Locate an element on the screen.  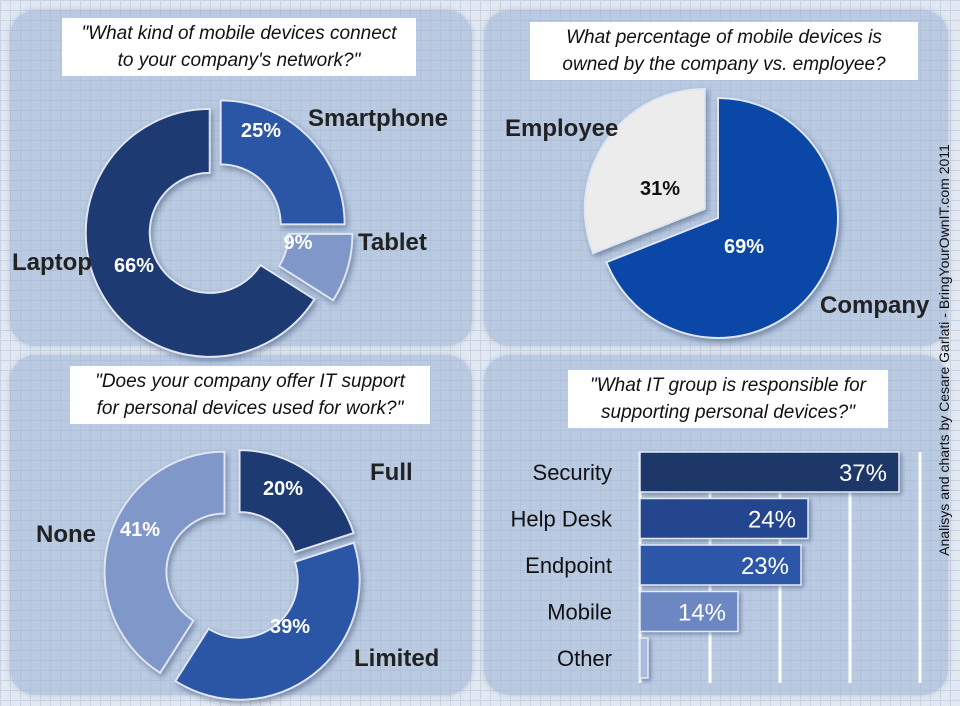
bar-help-desk is located at coordinates (724, 518).